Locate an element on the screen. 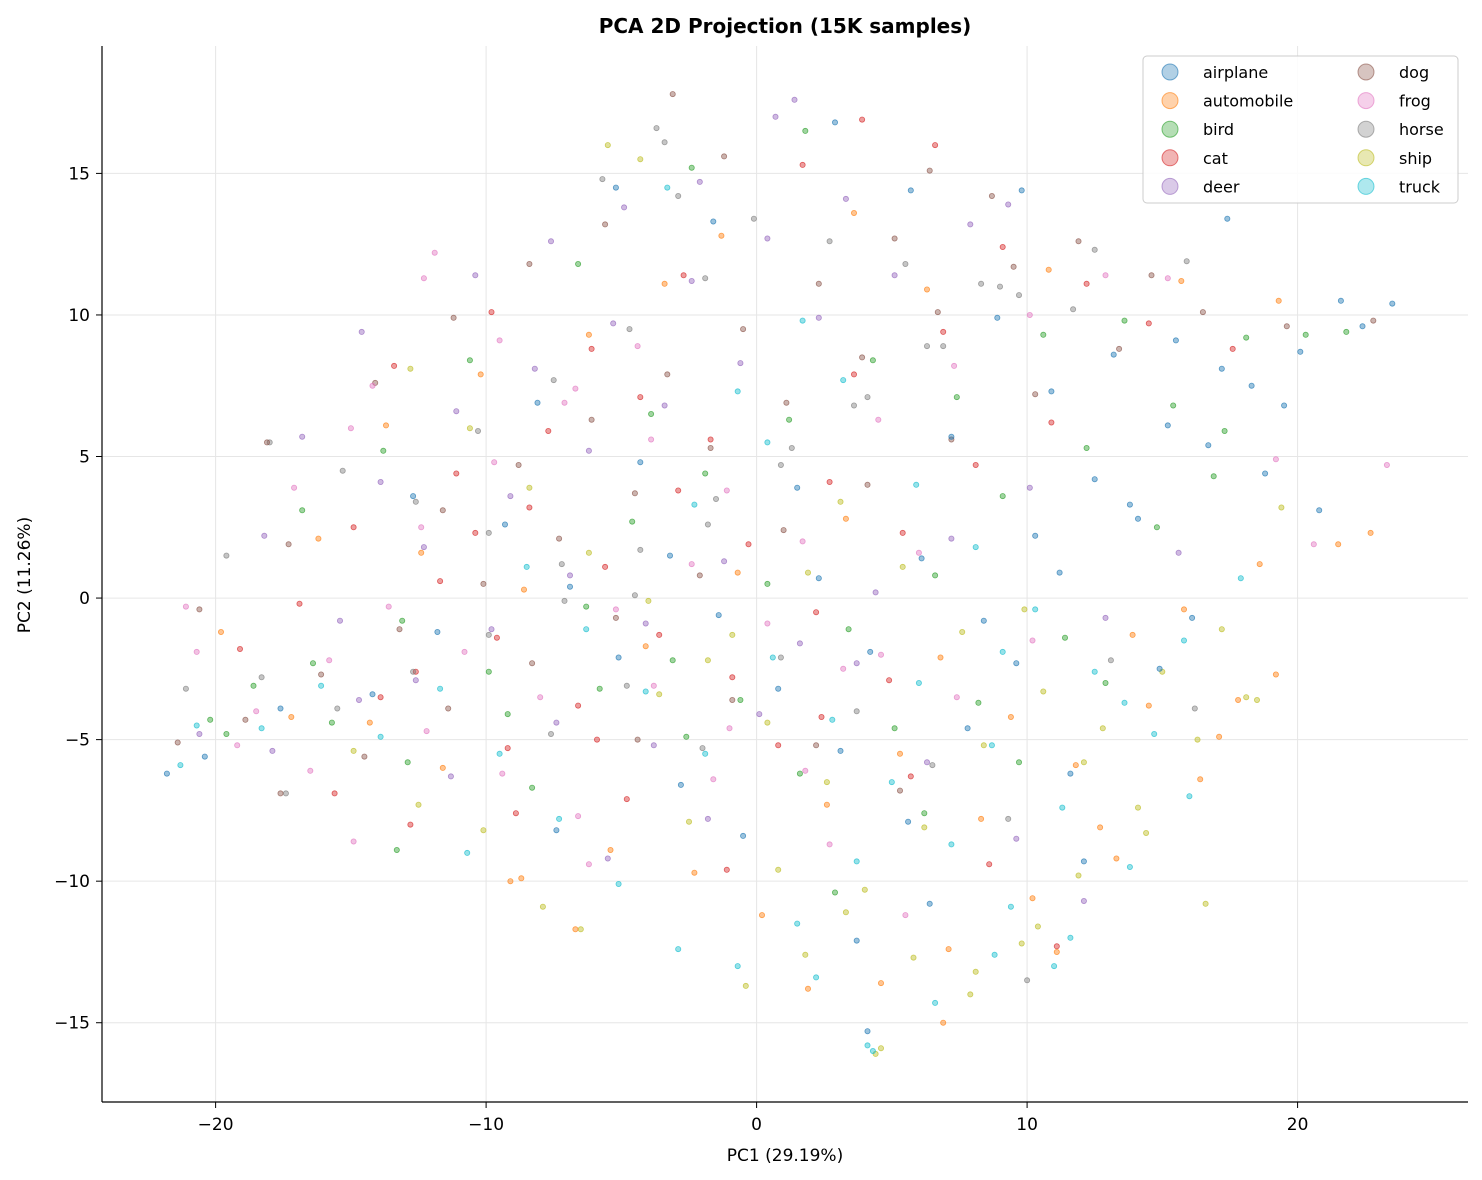 This screenshot has height=1180, width=1482. legend-marker-dog is located at coordinates (1366, 72).